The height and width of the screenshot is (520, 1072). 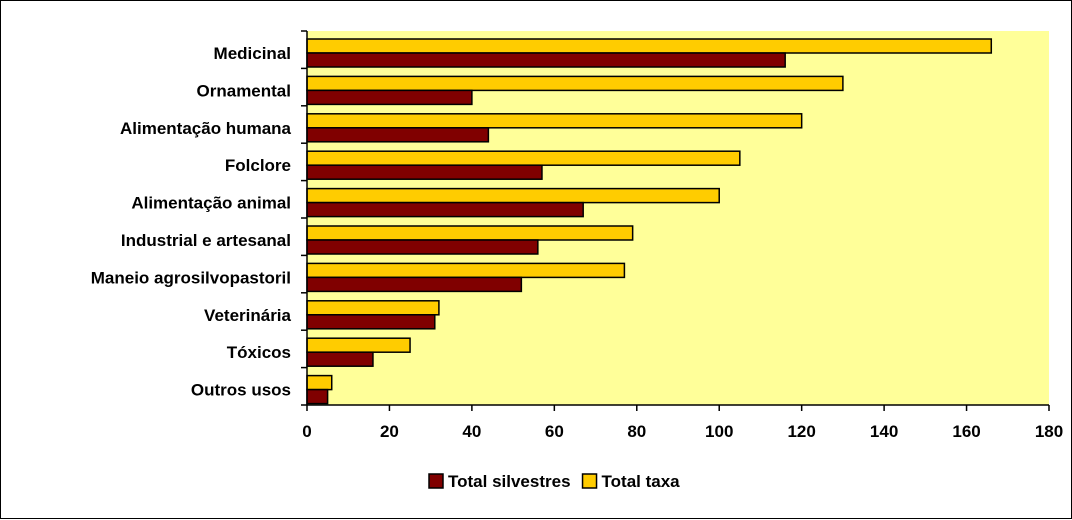 What do you see at coordinates (306, 431) in the screenshot?
I see `x-tick-label-0: 0` at bounding box center [306, 431].